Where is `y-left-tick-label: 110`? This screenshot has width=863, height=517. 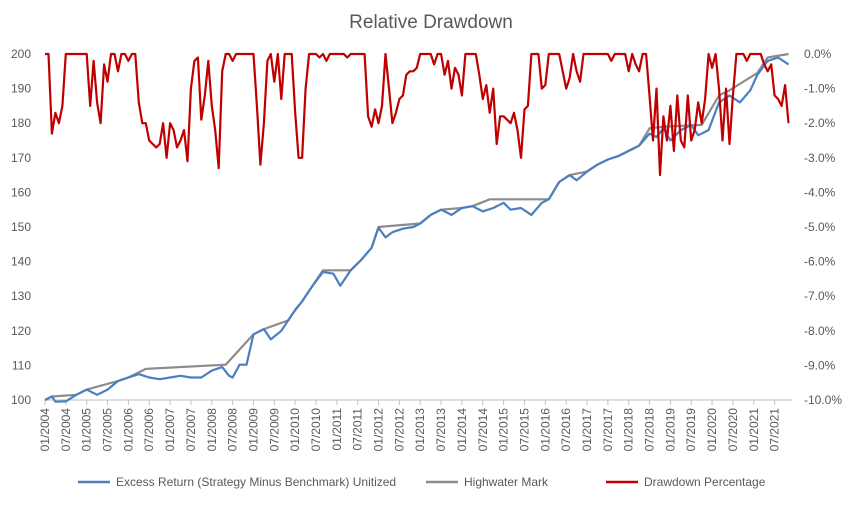
y-left-tick-label: 110 is located at coordinates (21, 365).